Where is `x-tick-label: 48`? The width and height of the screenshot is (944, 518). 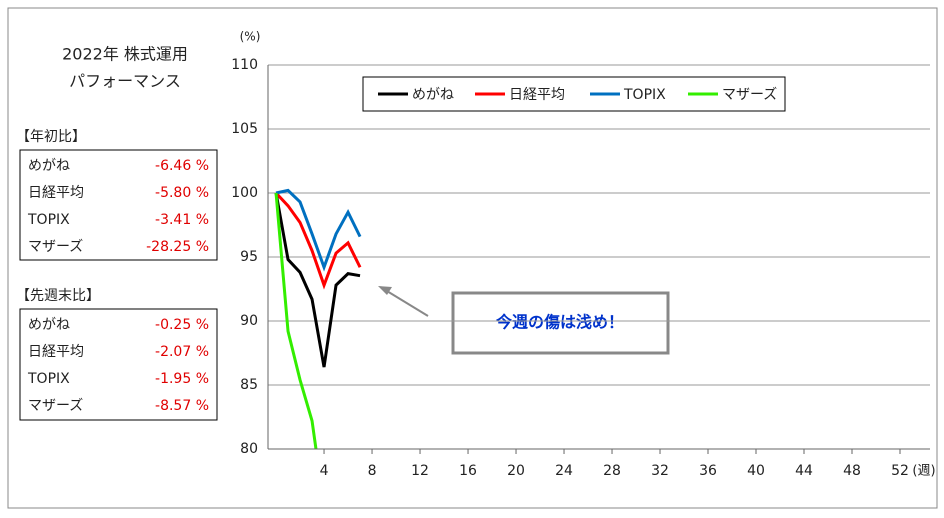 x-tick-label: 48 is located at coordinates (852, 471).